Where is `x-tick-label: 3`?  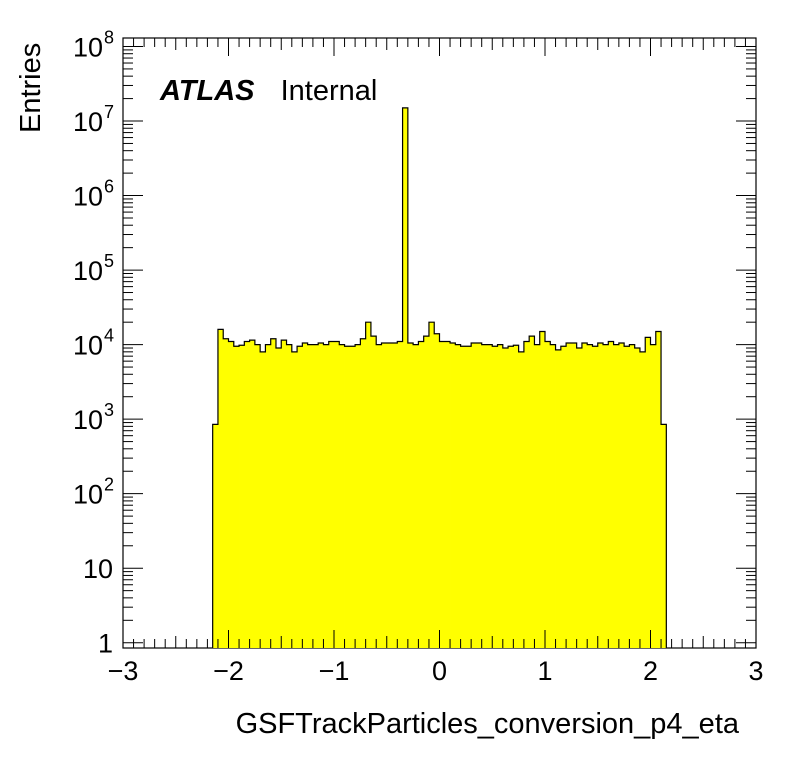 x-tick-label: 3 is located at coordinates (755, 671).